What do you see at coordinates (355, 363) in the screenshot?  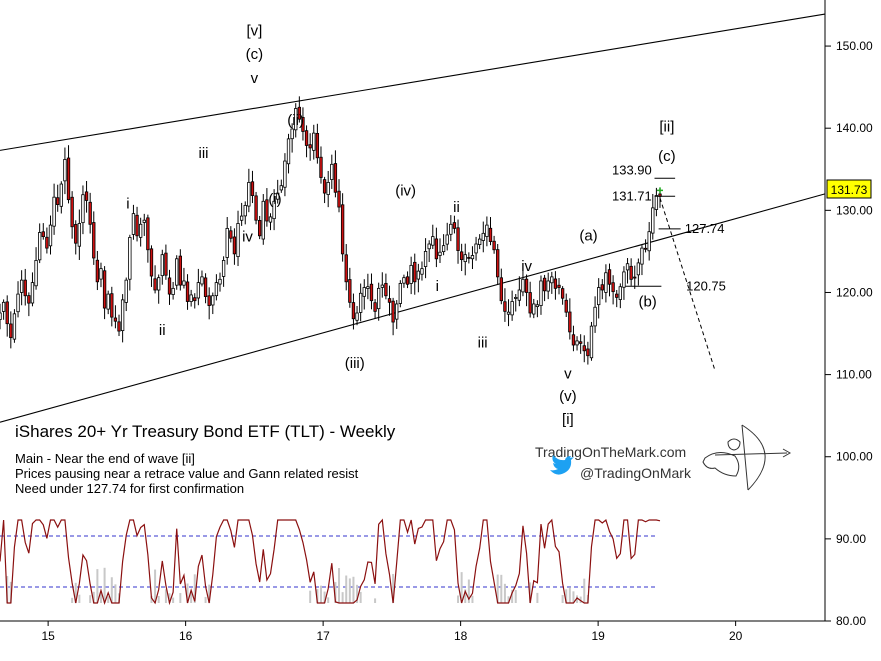 I see `wave-label: (iii)` at bounding box center [355, 363].